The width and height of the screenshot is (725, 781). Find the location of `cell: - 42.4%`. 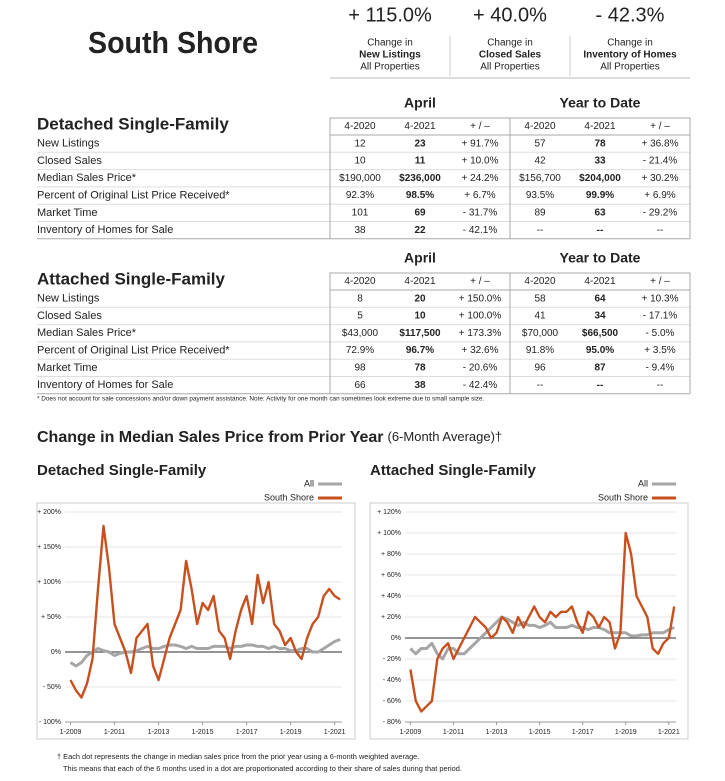

cell: - 42.4% is located at coordinates (480, 385).